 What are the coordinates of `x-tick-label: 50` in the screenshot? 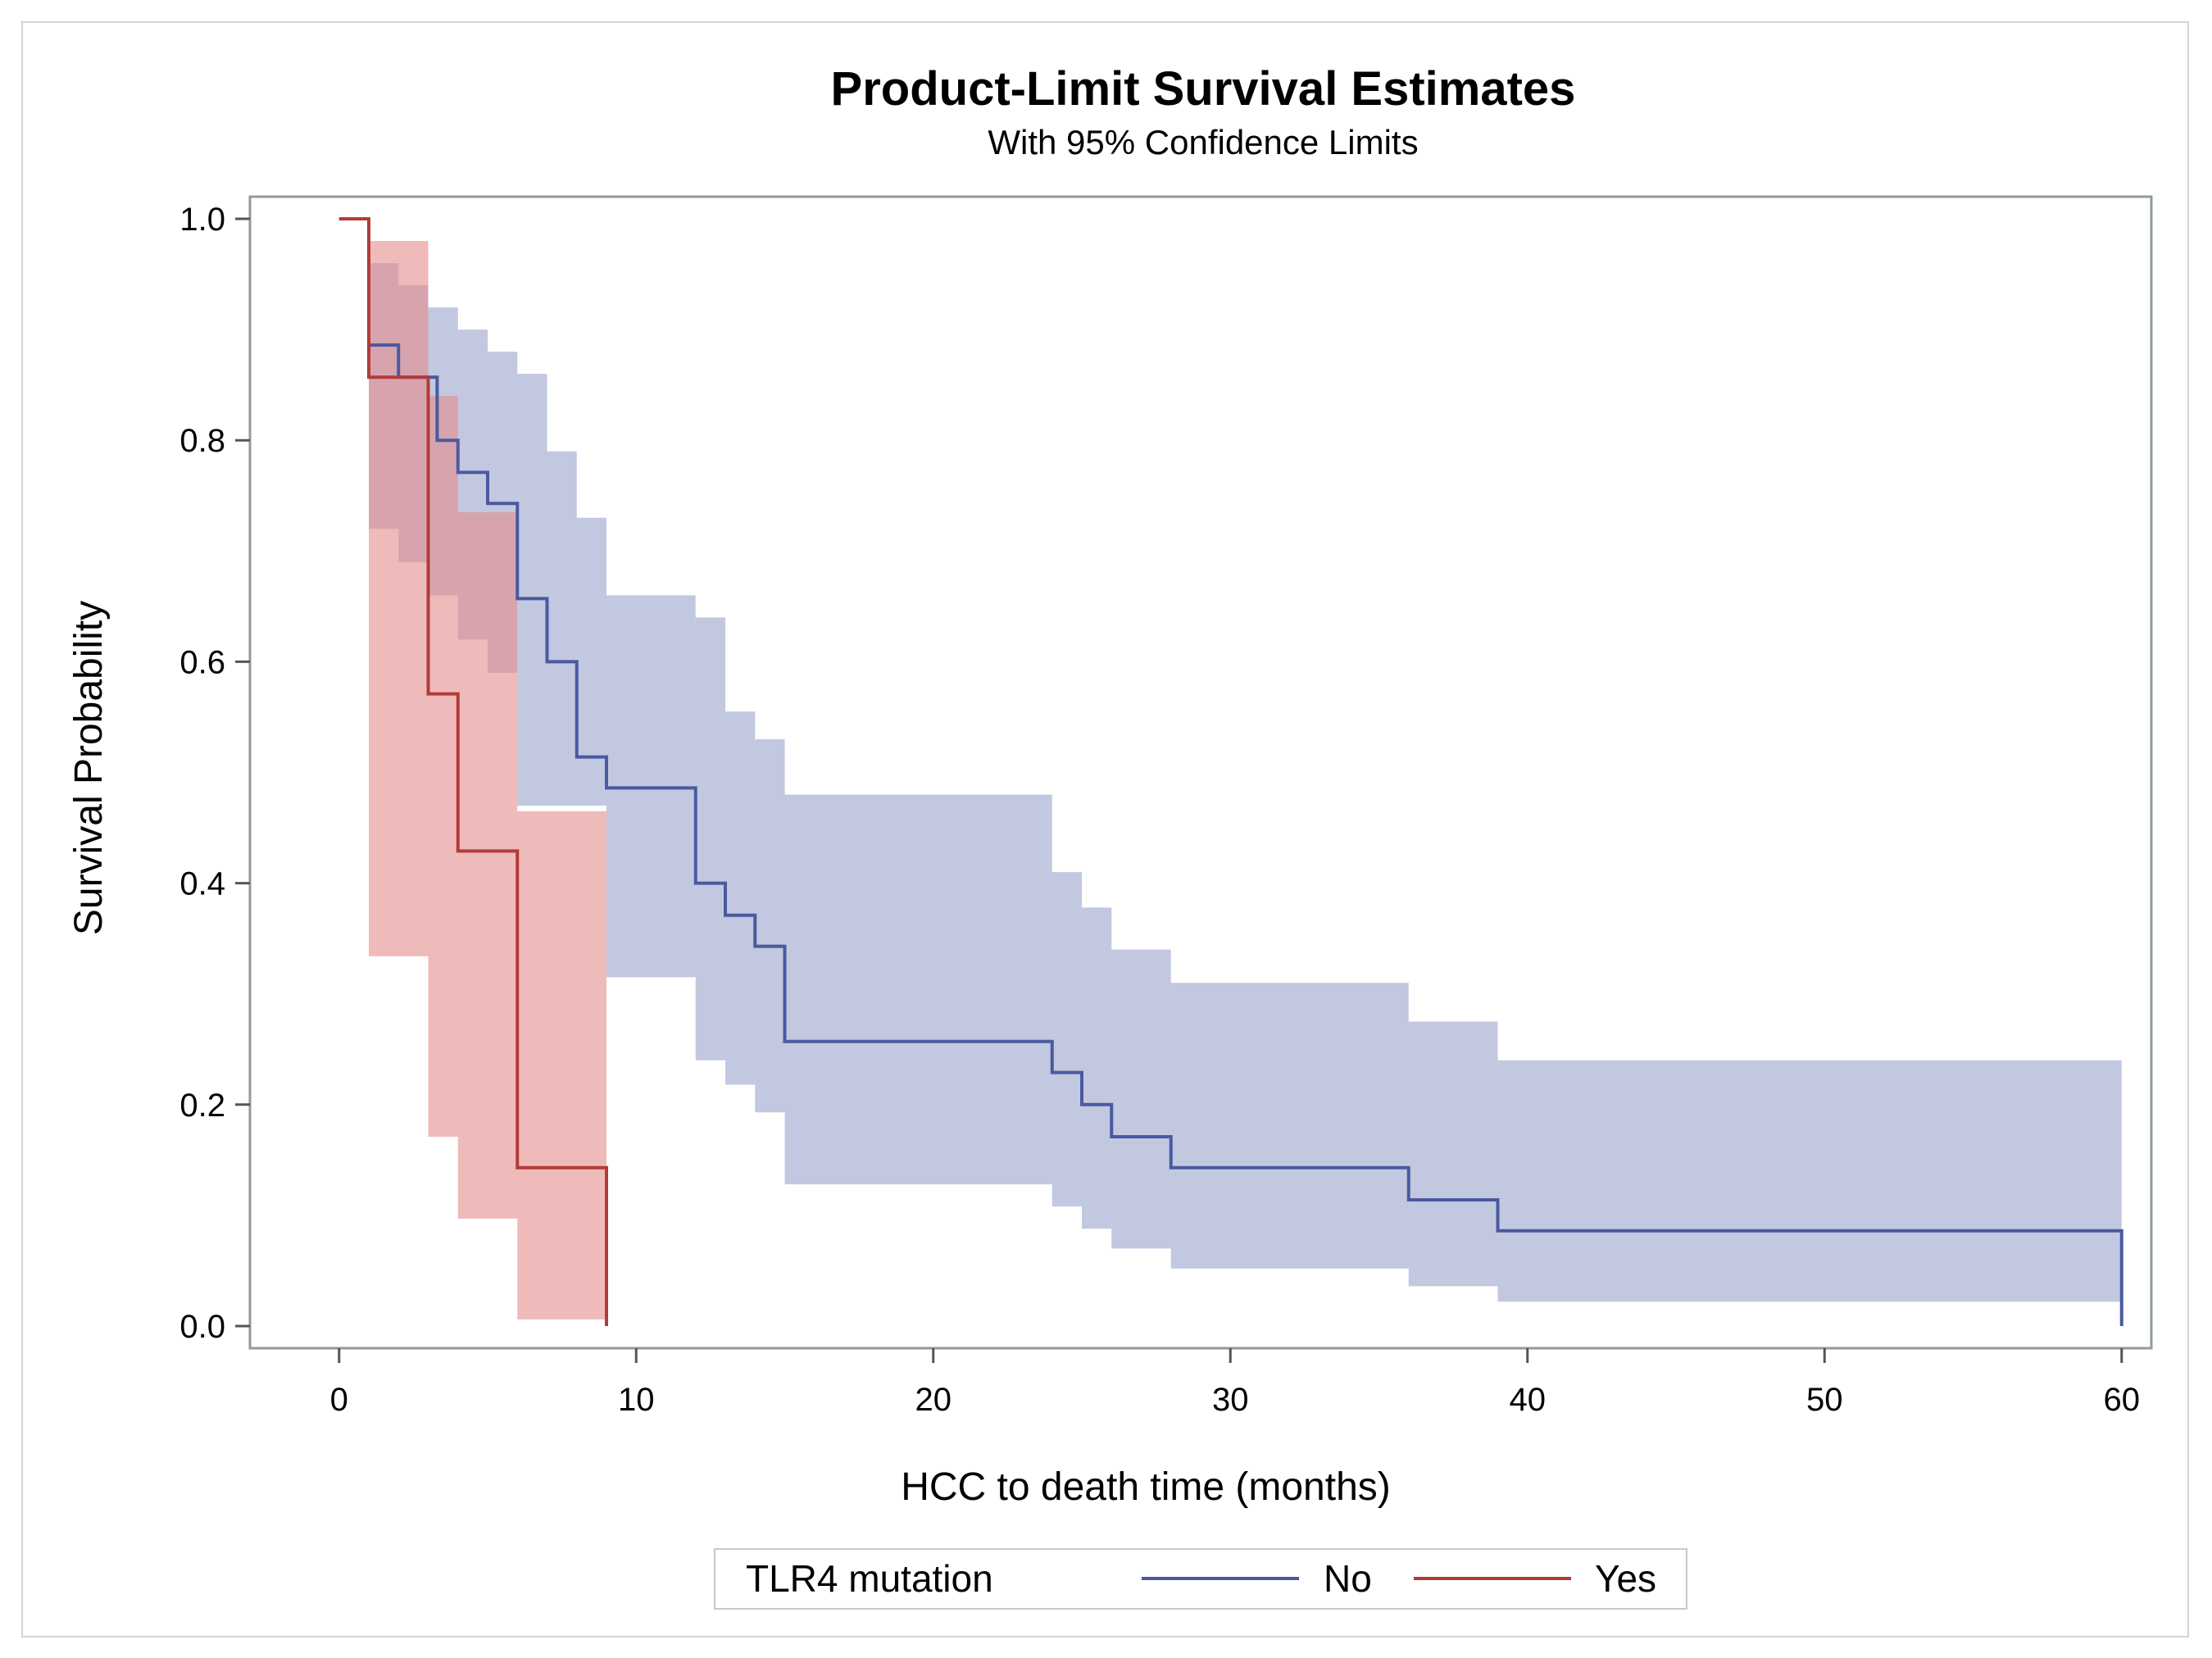 It's located at (1825, 1400).